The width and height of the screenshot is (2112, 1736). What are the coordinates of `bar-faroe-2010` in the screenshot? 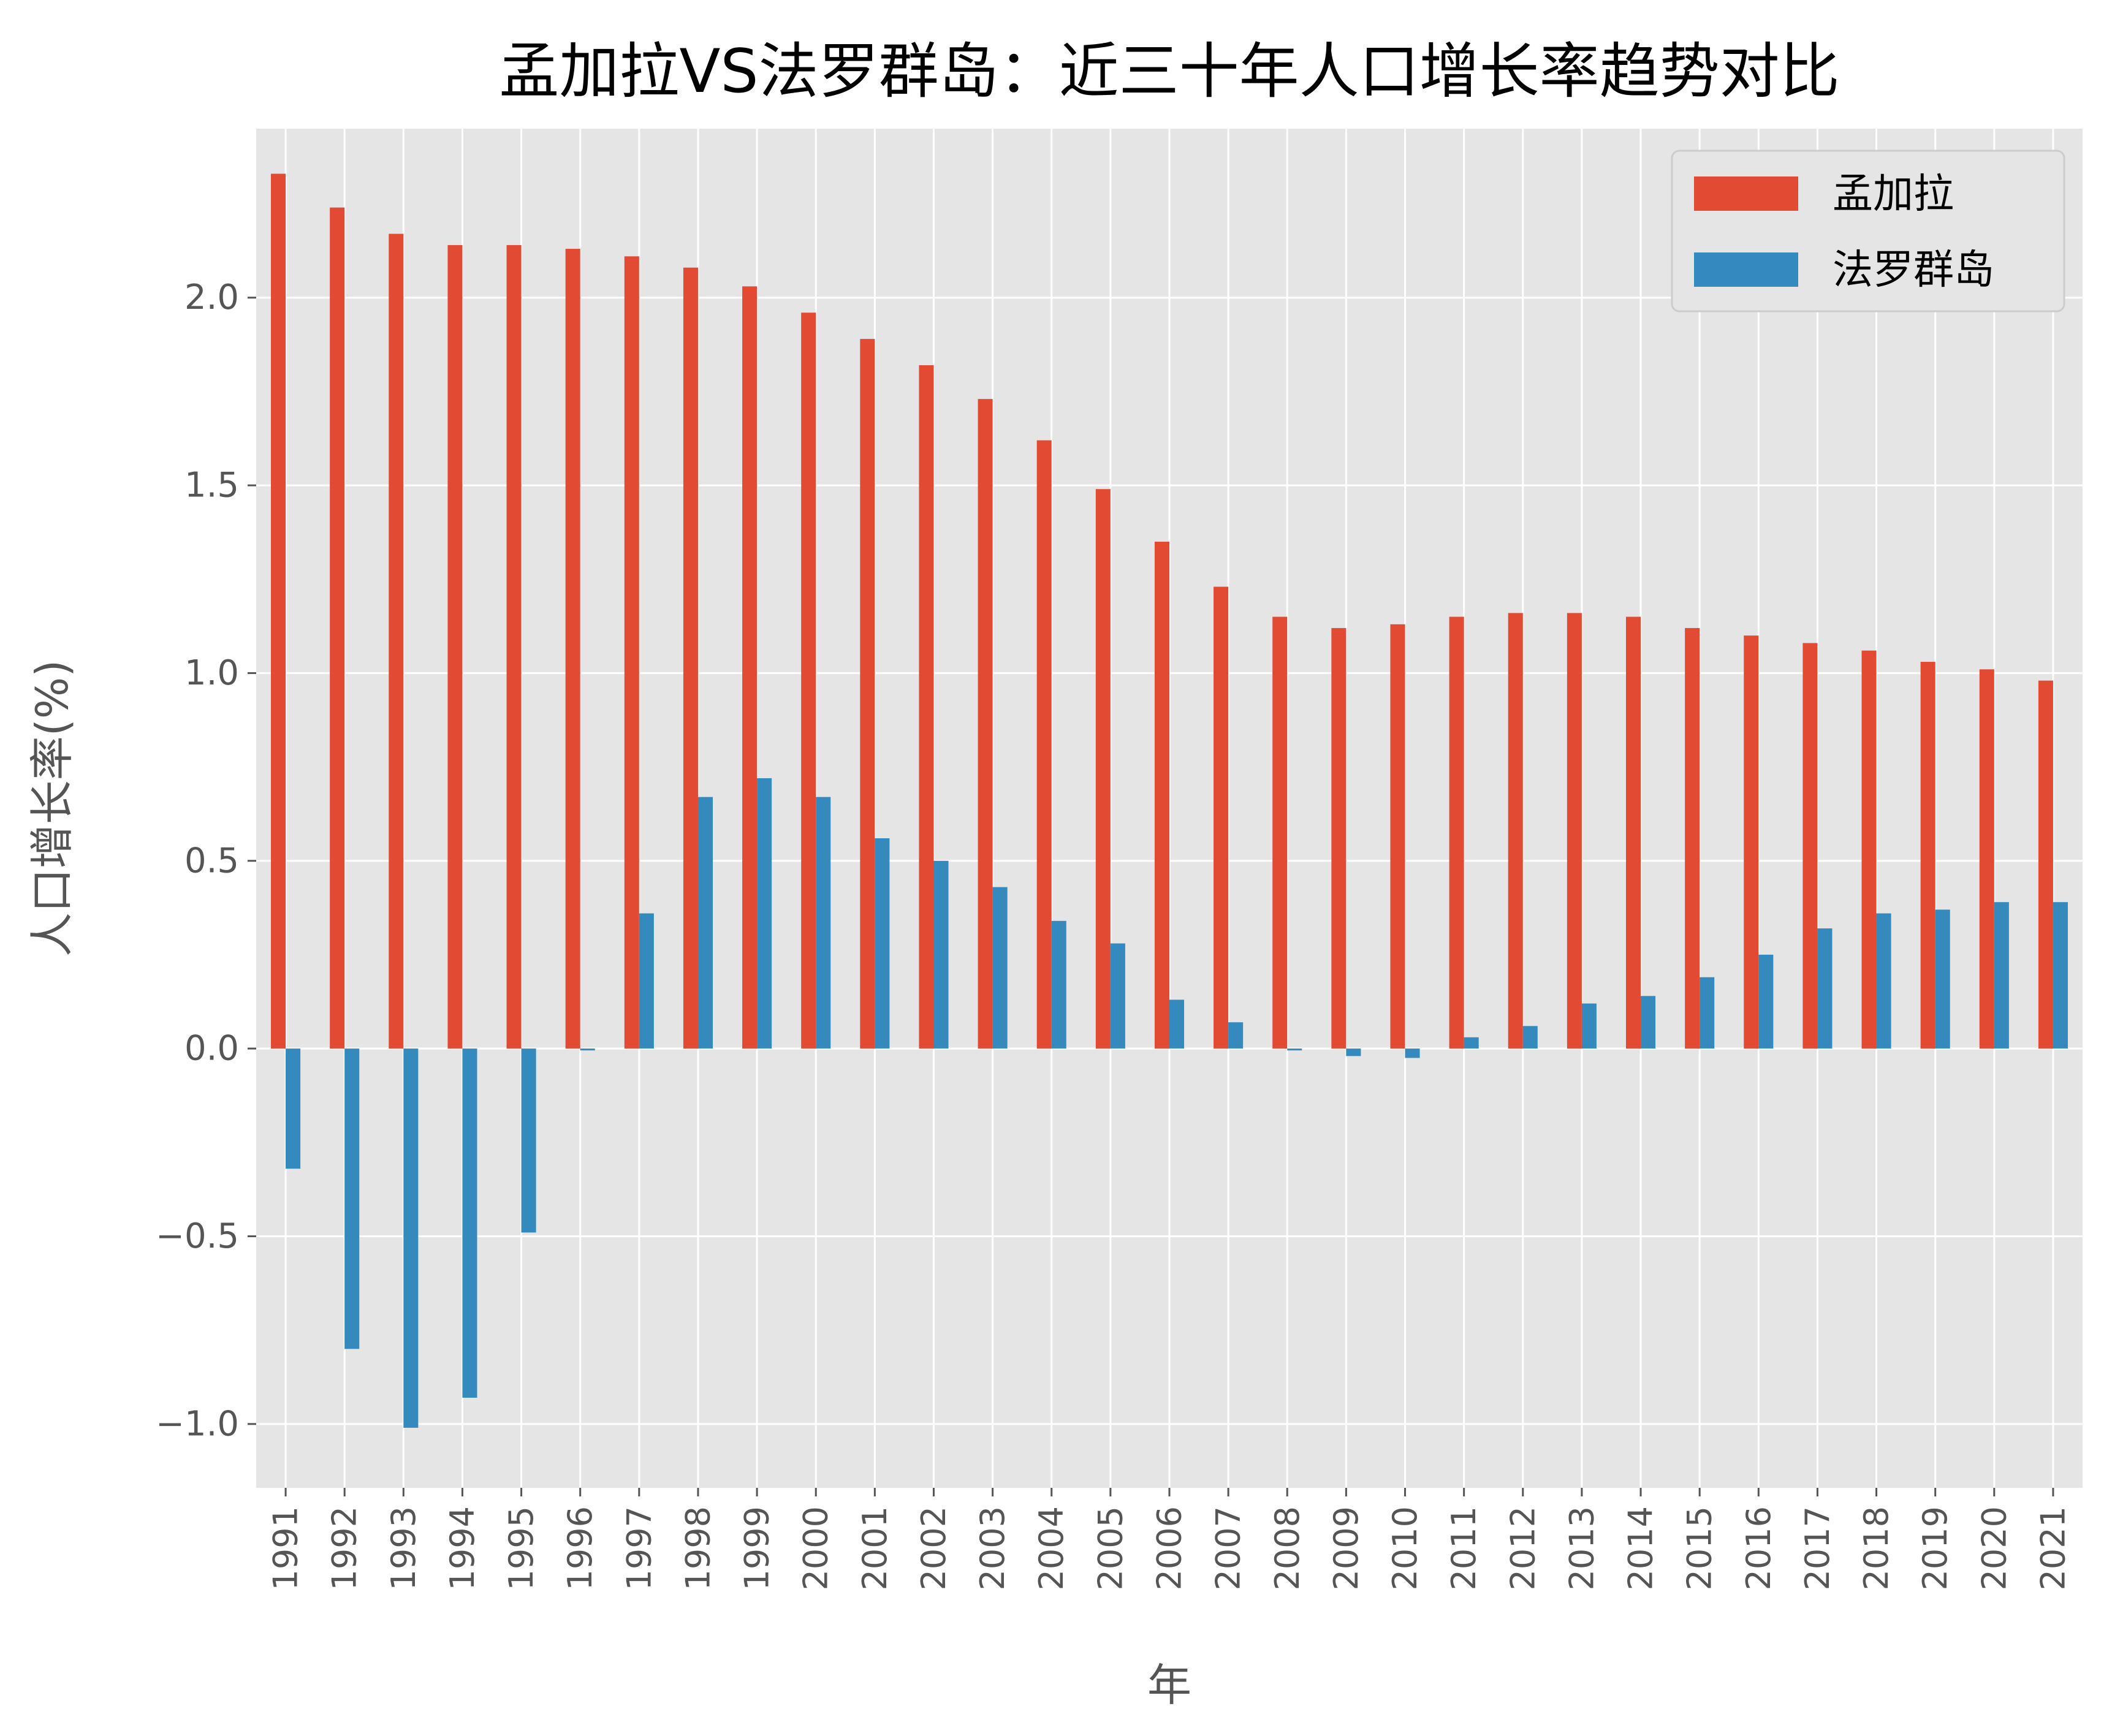 It's located at (1412, 1053).